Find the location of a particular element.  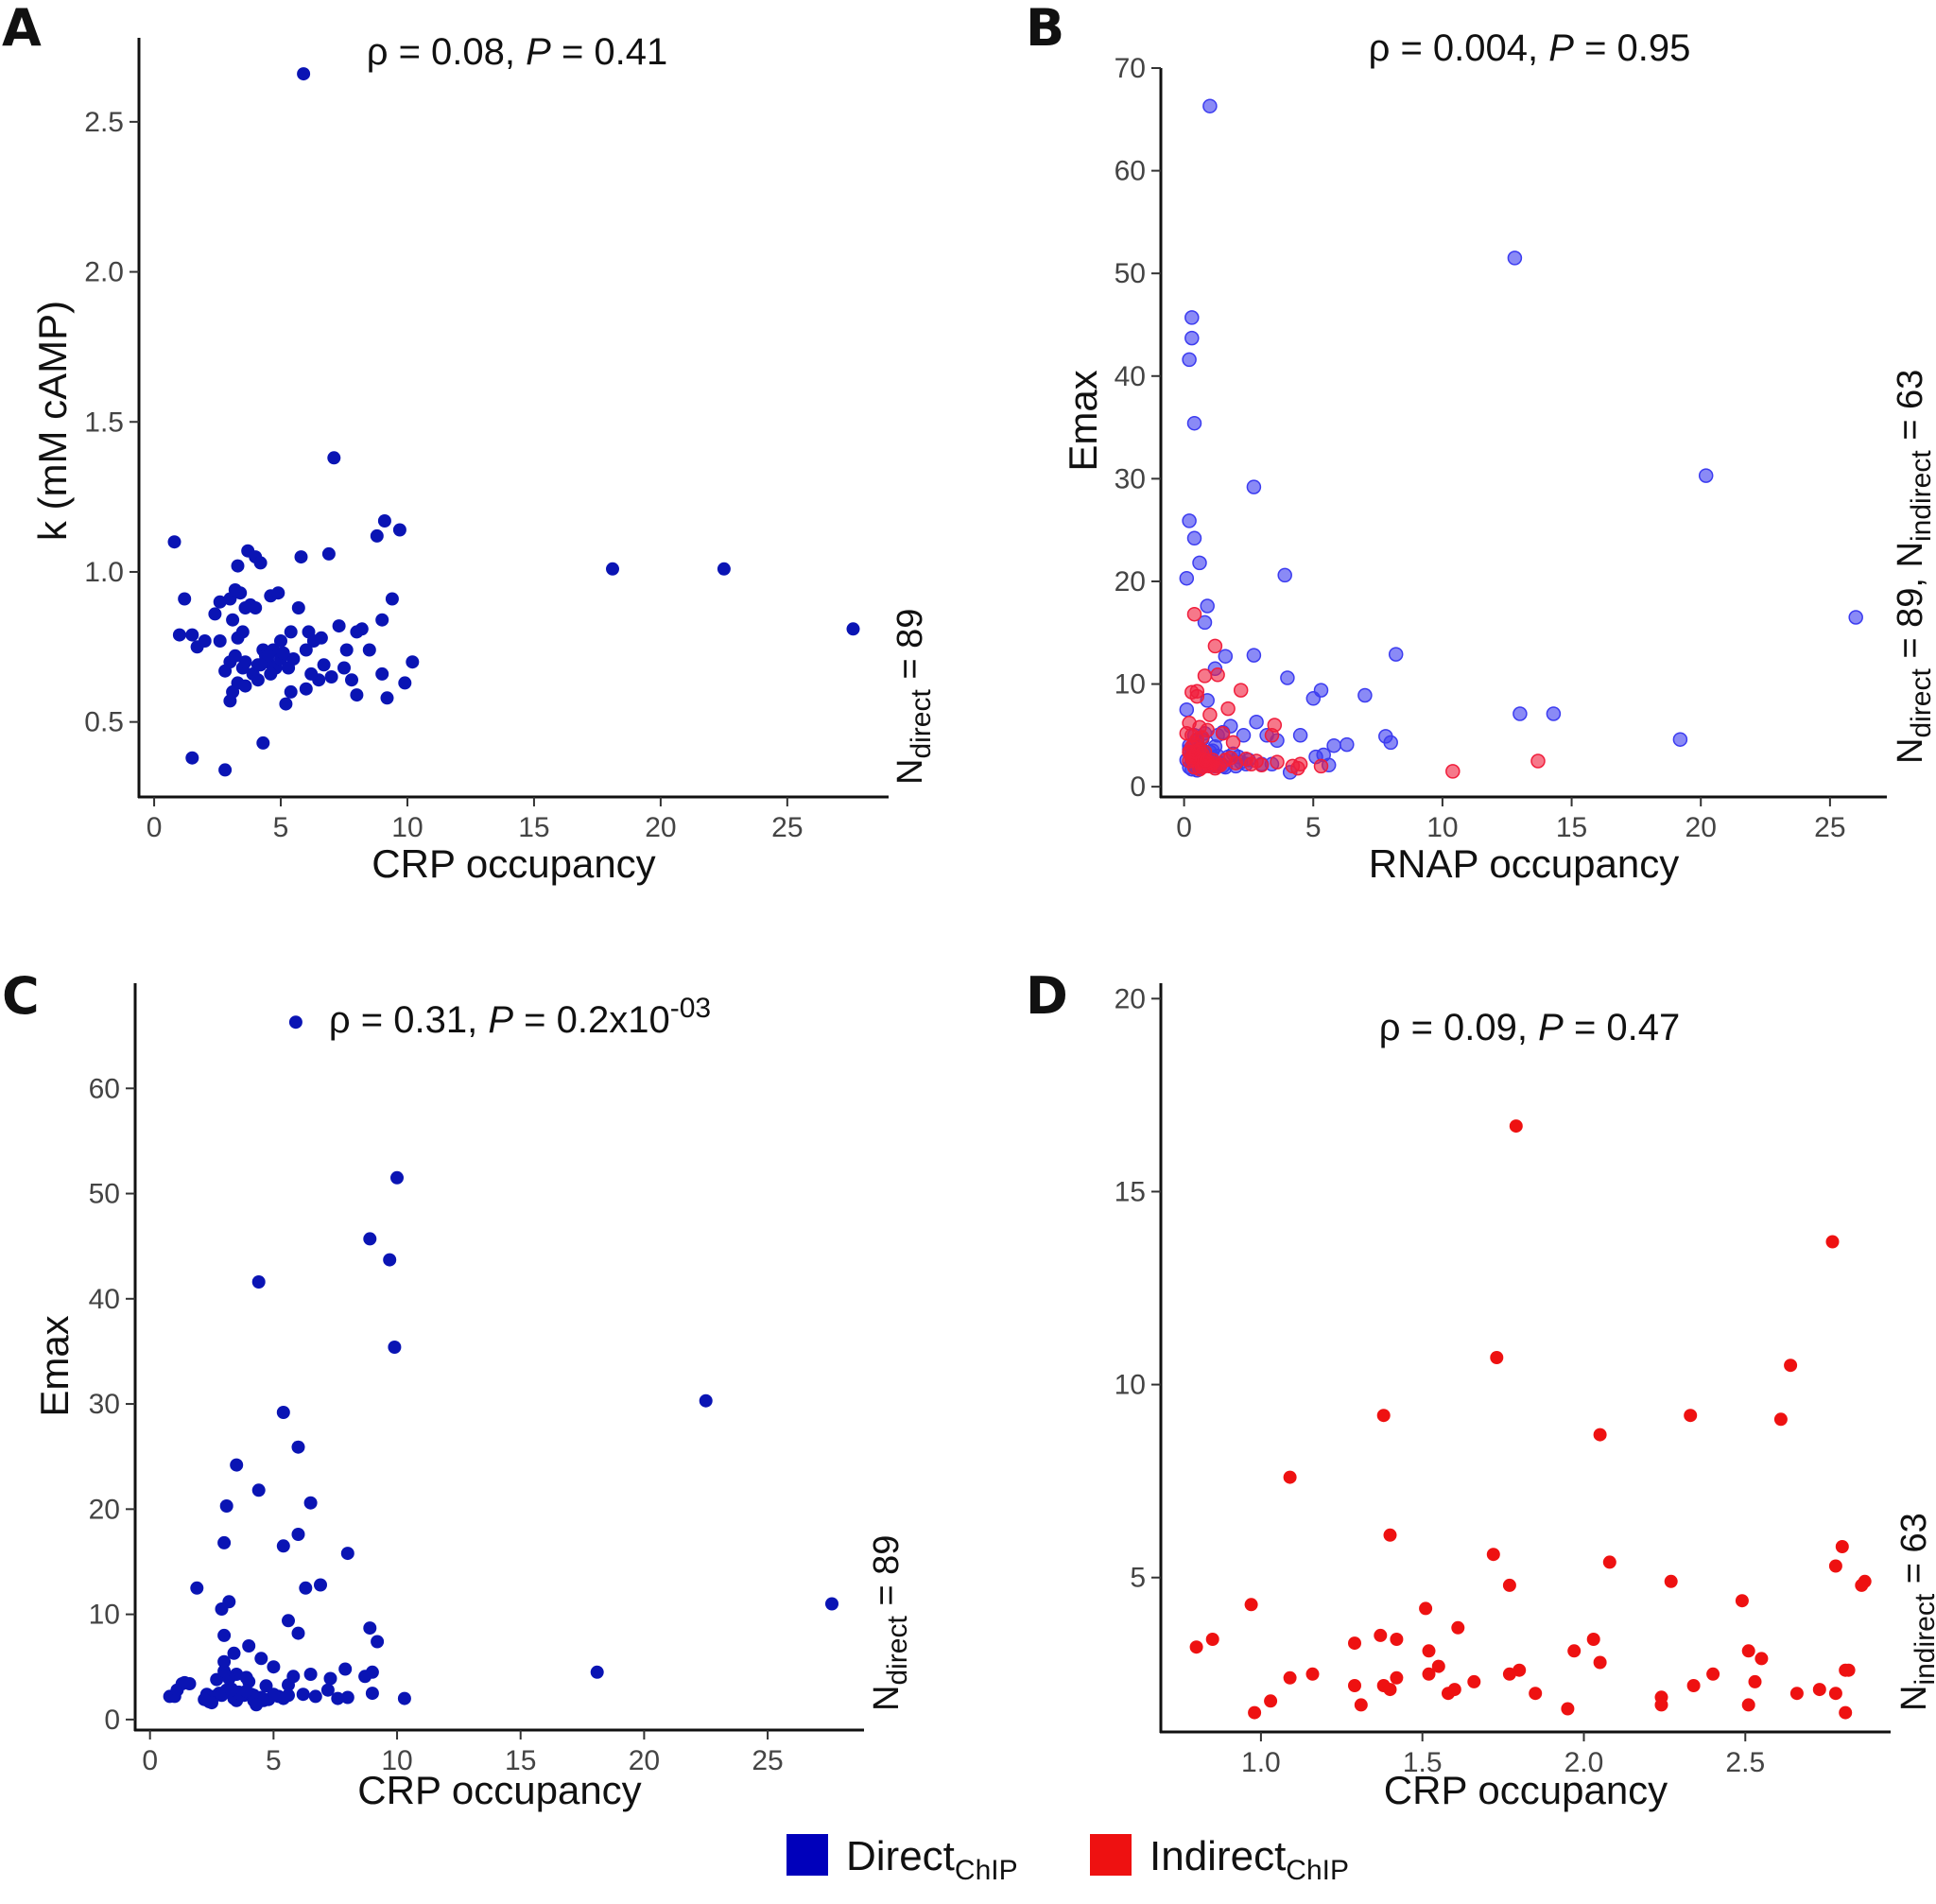

y-tick-label: 20 is located at coordinates (104, 1509).